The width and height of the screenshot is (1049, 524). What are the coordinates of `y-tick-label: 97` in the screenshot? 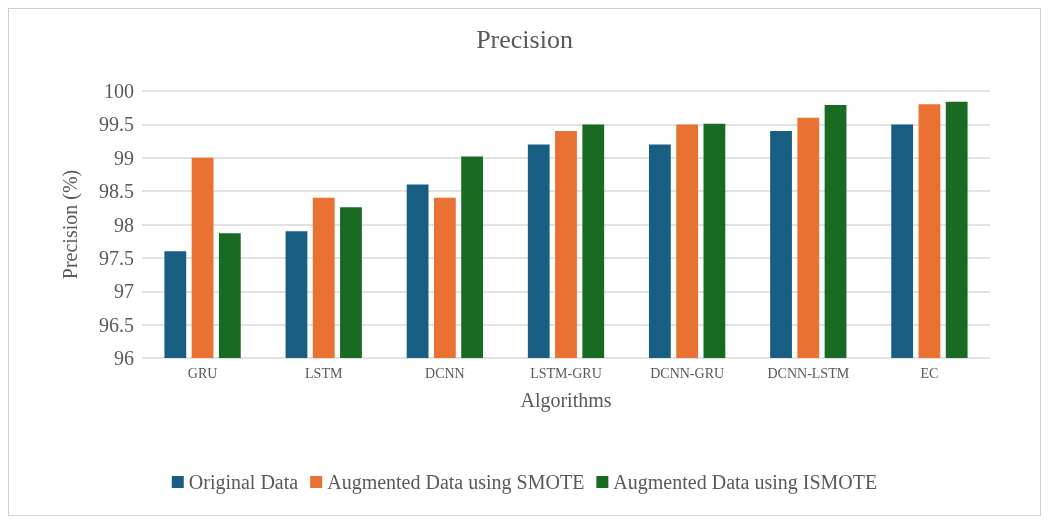 It's located at (124, 291).